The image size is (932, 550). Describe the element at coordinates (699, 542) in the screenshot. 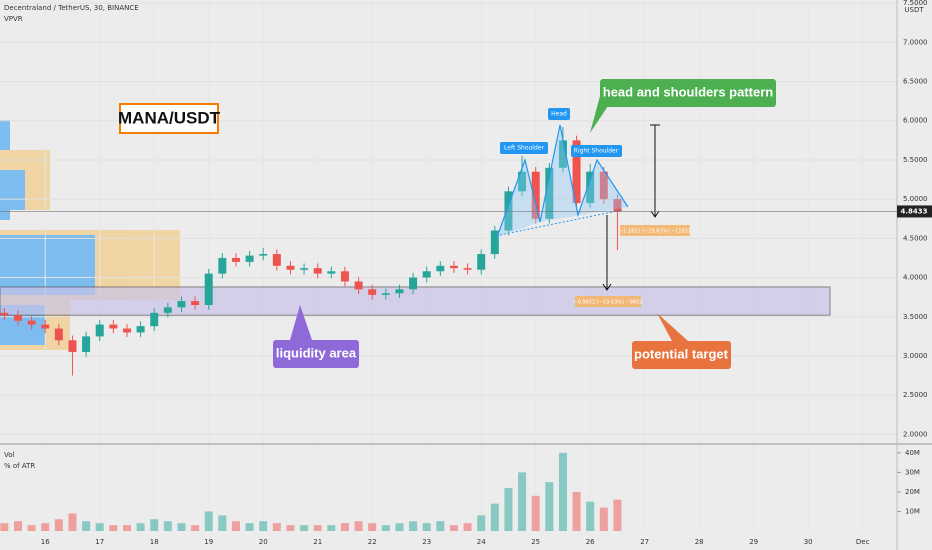

I see `x-tick-label: 28` at that location.